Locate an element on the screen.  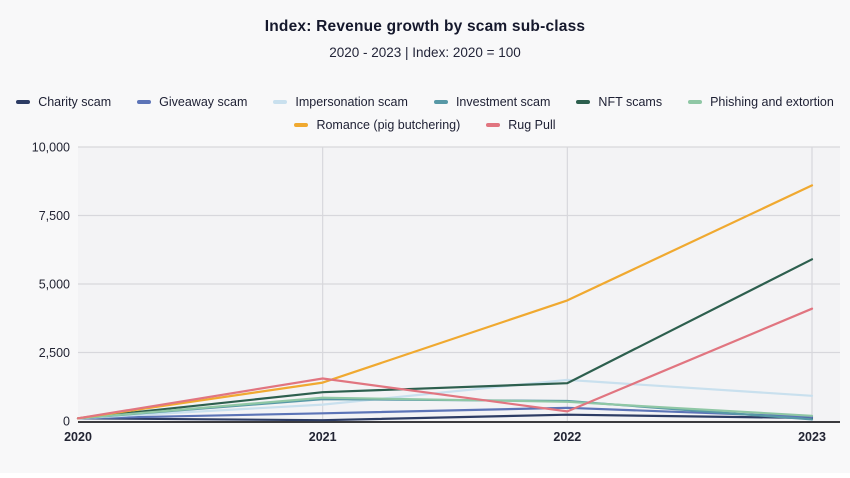
legend-row-2: Romance (pig butchering) Rug Pull is located at coordinates (425, 125).